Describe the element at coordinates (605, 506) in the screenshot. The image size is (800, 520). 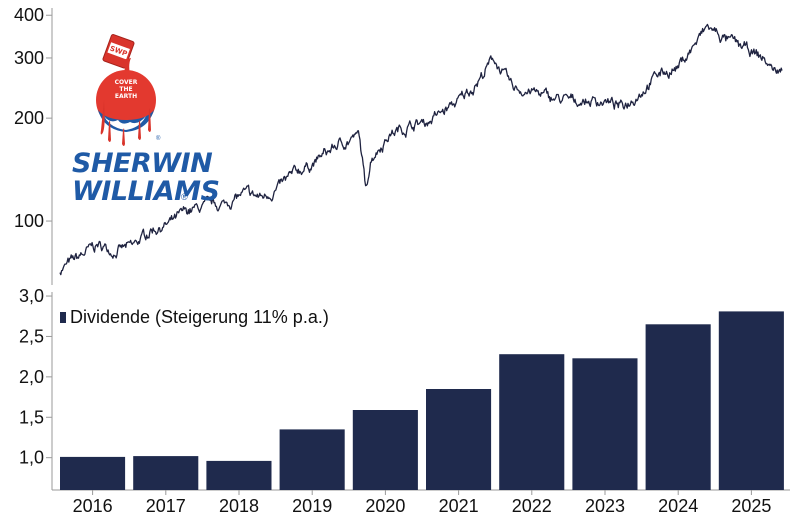
I see `dividend-x-tick-label: 2023` at that location.